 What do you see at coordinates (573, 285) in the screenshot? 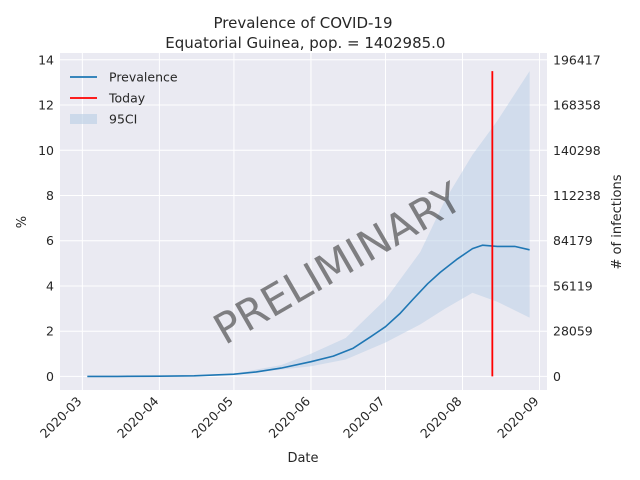
I see `y-right-tick-label: 56119` at bounding box center [573, 285].